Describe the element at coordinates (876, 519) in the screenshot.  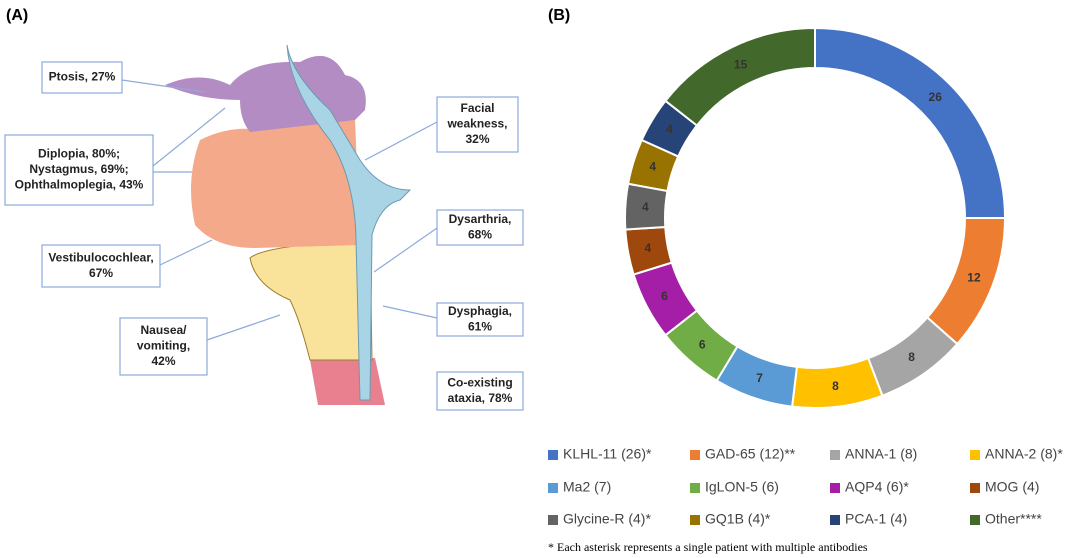
I see `legend-label: PCA-1 (4)` at that location.